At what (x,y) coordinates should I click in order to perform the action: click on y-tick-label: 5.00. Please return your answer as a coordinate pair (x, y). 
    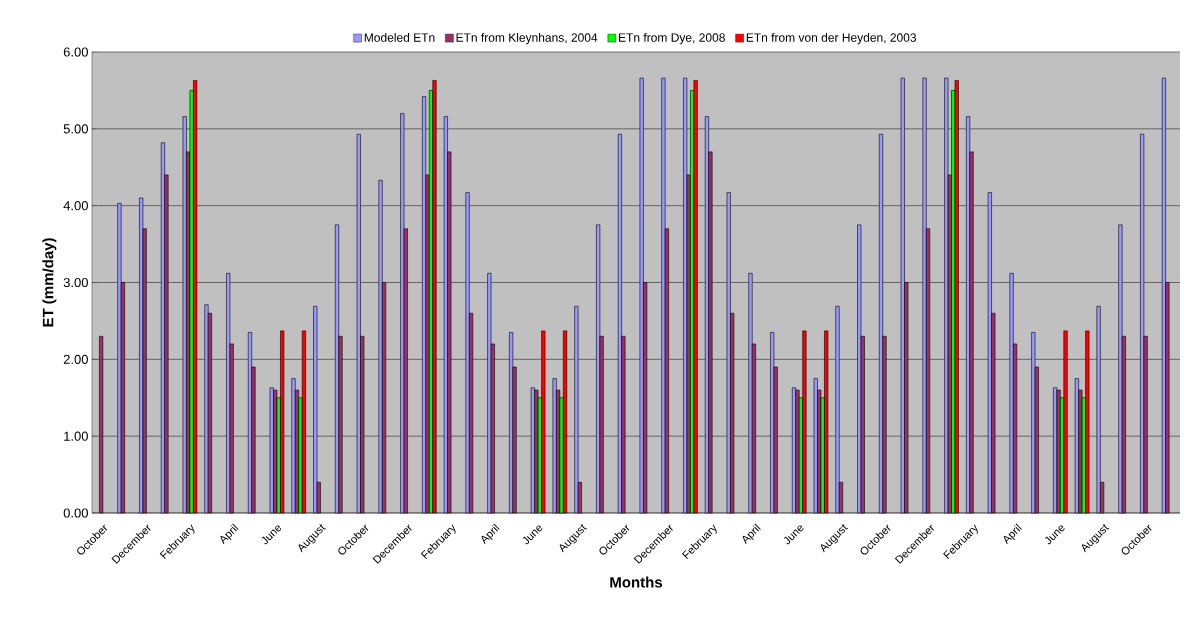
    Looking at the image, I should click on (75, 129).